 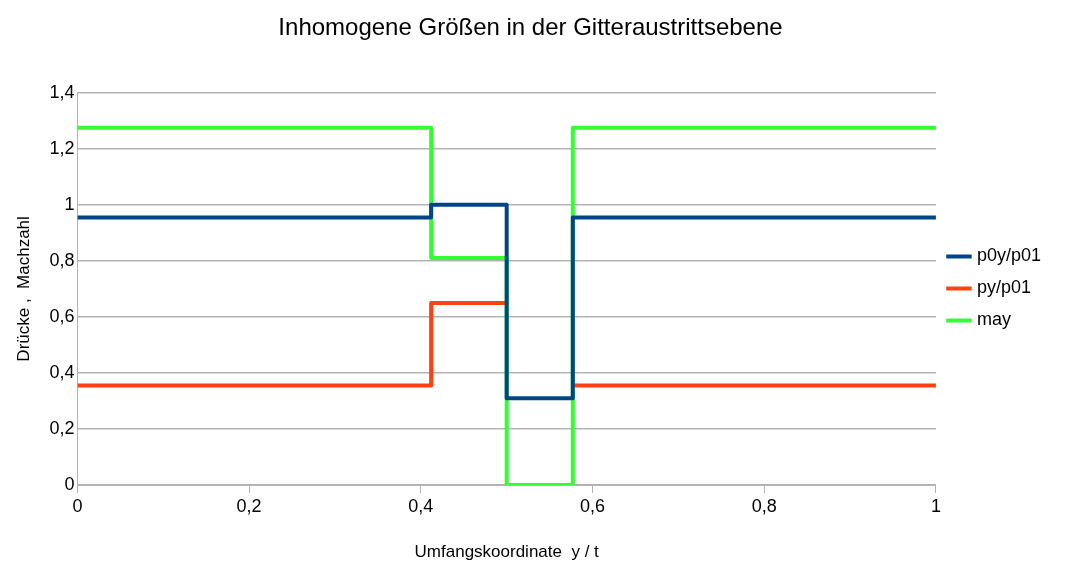 I want to click on y-tick-label: 0,4, so click(x=62, y=371).